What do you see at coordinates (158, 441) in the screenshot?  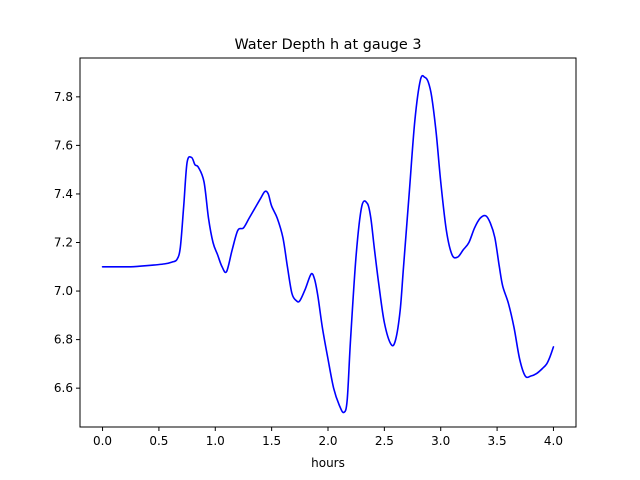 I see `x-tick-label: 0.5` at bounding box center [158, 441].